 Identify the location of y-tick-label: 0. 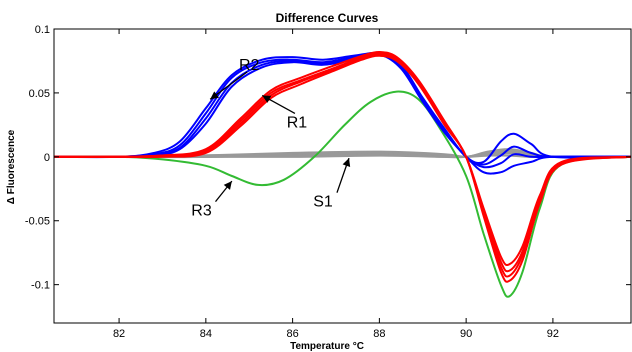
(47, 158).